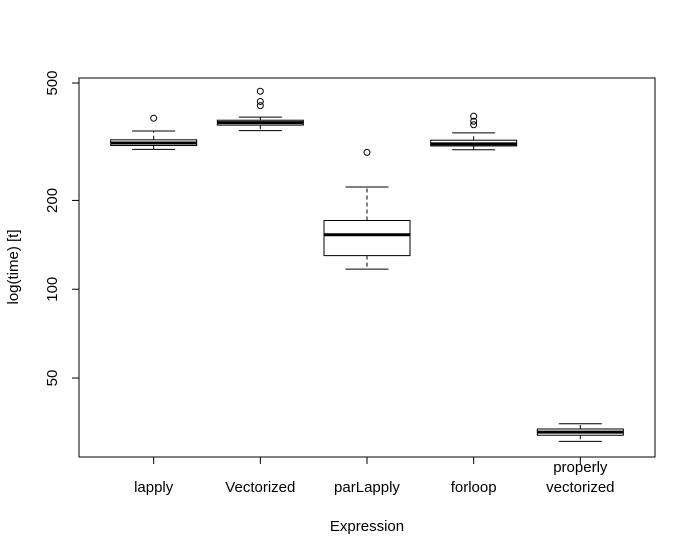 This screenshot has height=555, width=695. I want to click on x-tick-label: Vectorized, so click(260, 487).